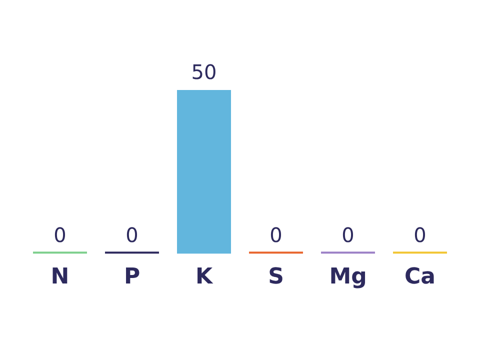 The width and height of the screenshot is (480, 343). What do you see at coordinates (420, 277) in the screenshot?
I see `x-tick-label: Ca` at bounding box center [420, 277].